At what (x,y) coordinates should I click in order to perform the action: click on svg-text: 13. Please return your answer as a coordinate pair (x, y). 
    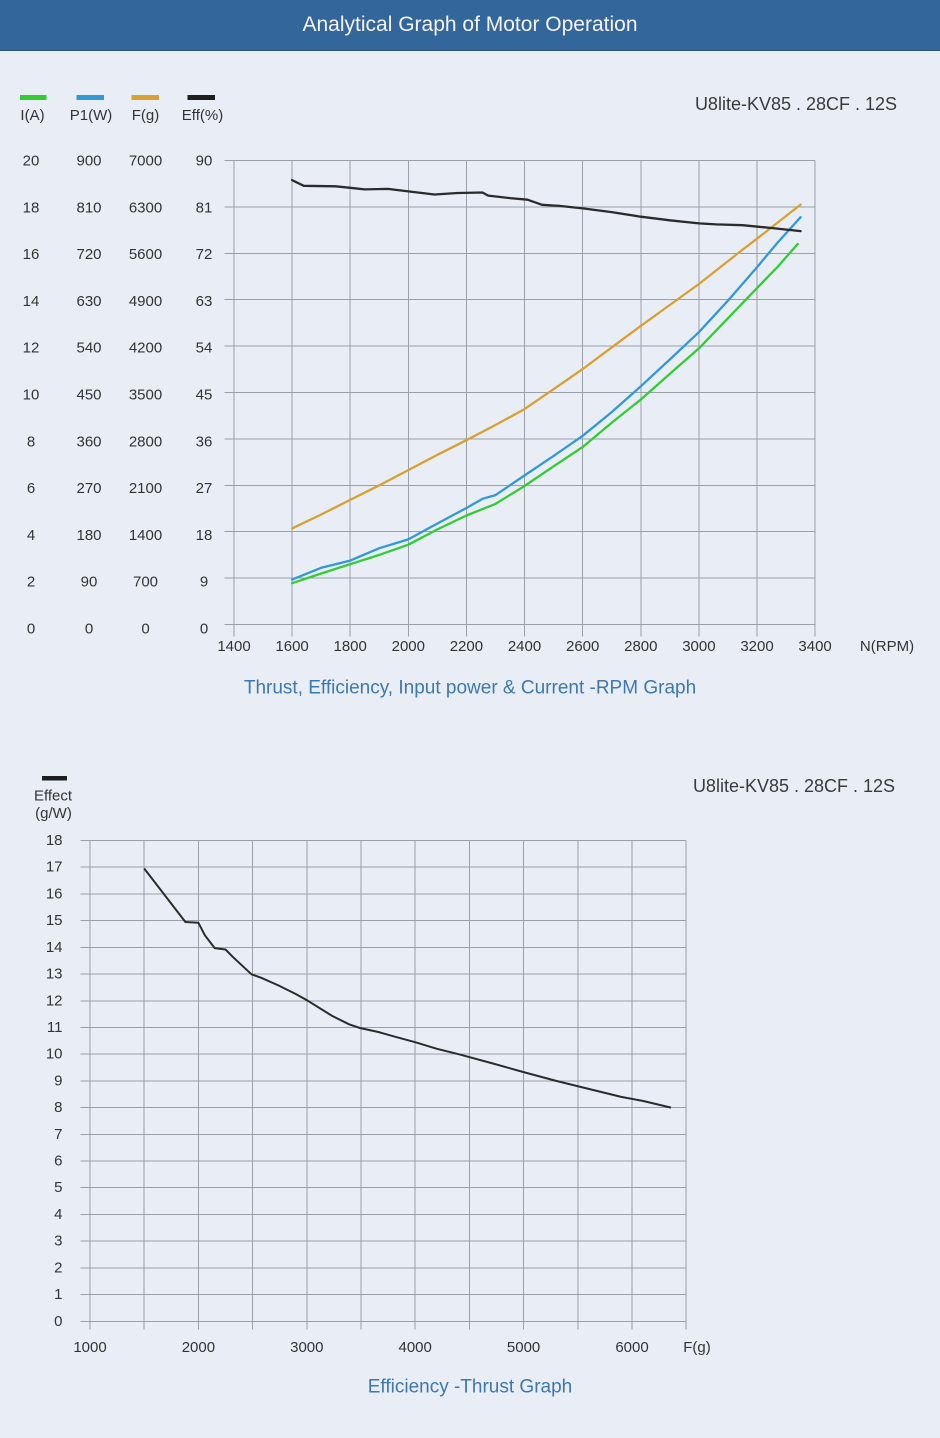
    Looking at the image, I should click on (54, 974).